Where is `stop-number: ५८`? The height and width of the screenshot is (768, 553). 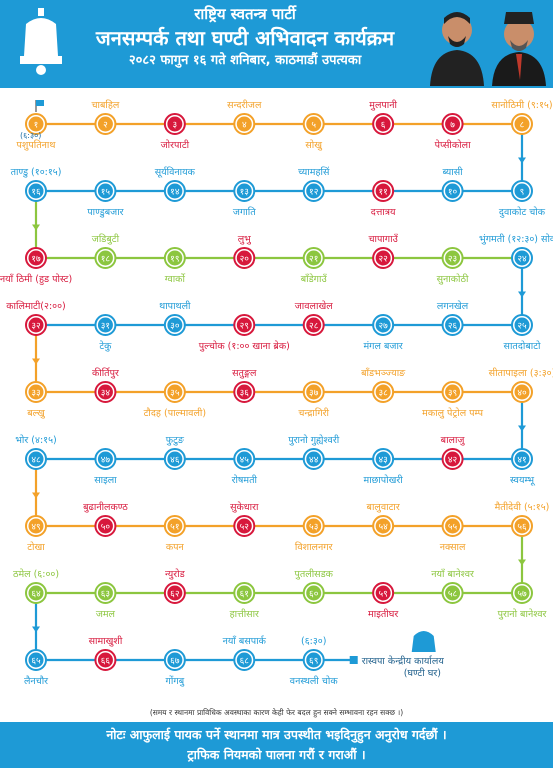
stop-number: ५८ is located at coordinates (453, 595).